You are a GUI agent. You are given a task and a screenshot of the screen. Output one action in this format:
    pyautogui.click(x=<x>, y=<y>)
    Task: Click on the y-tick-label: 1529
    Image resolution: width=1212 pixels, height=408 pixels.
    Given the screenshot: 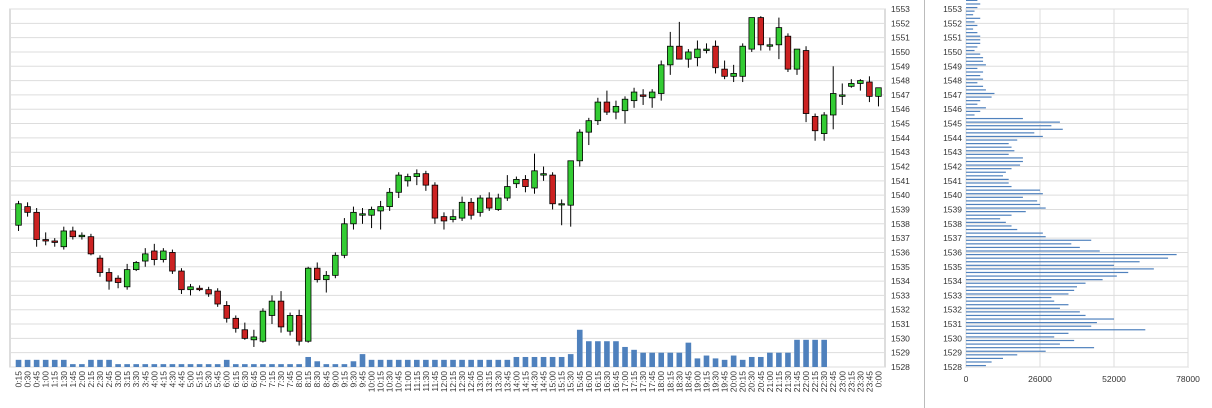 What is the action you would take?
    pyautogui.click(x=900, y=353)
    